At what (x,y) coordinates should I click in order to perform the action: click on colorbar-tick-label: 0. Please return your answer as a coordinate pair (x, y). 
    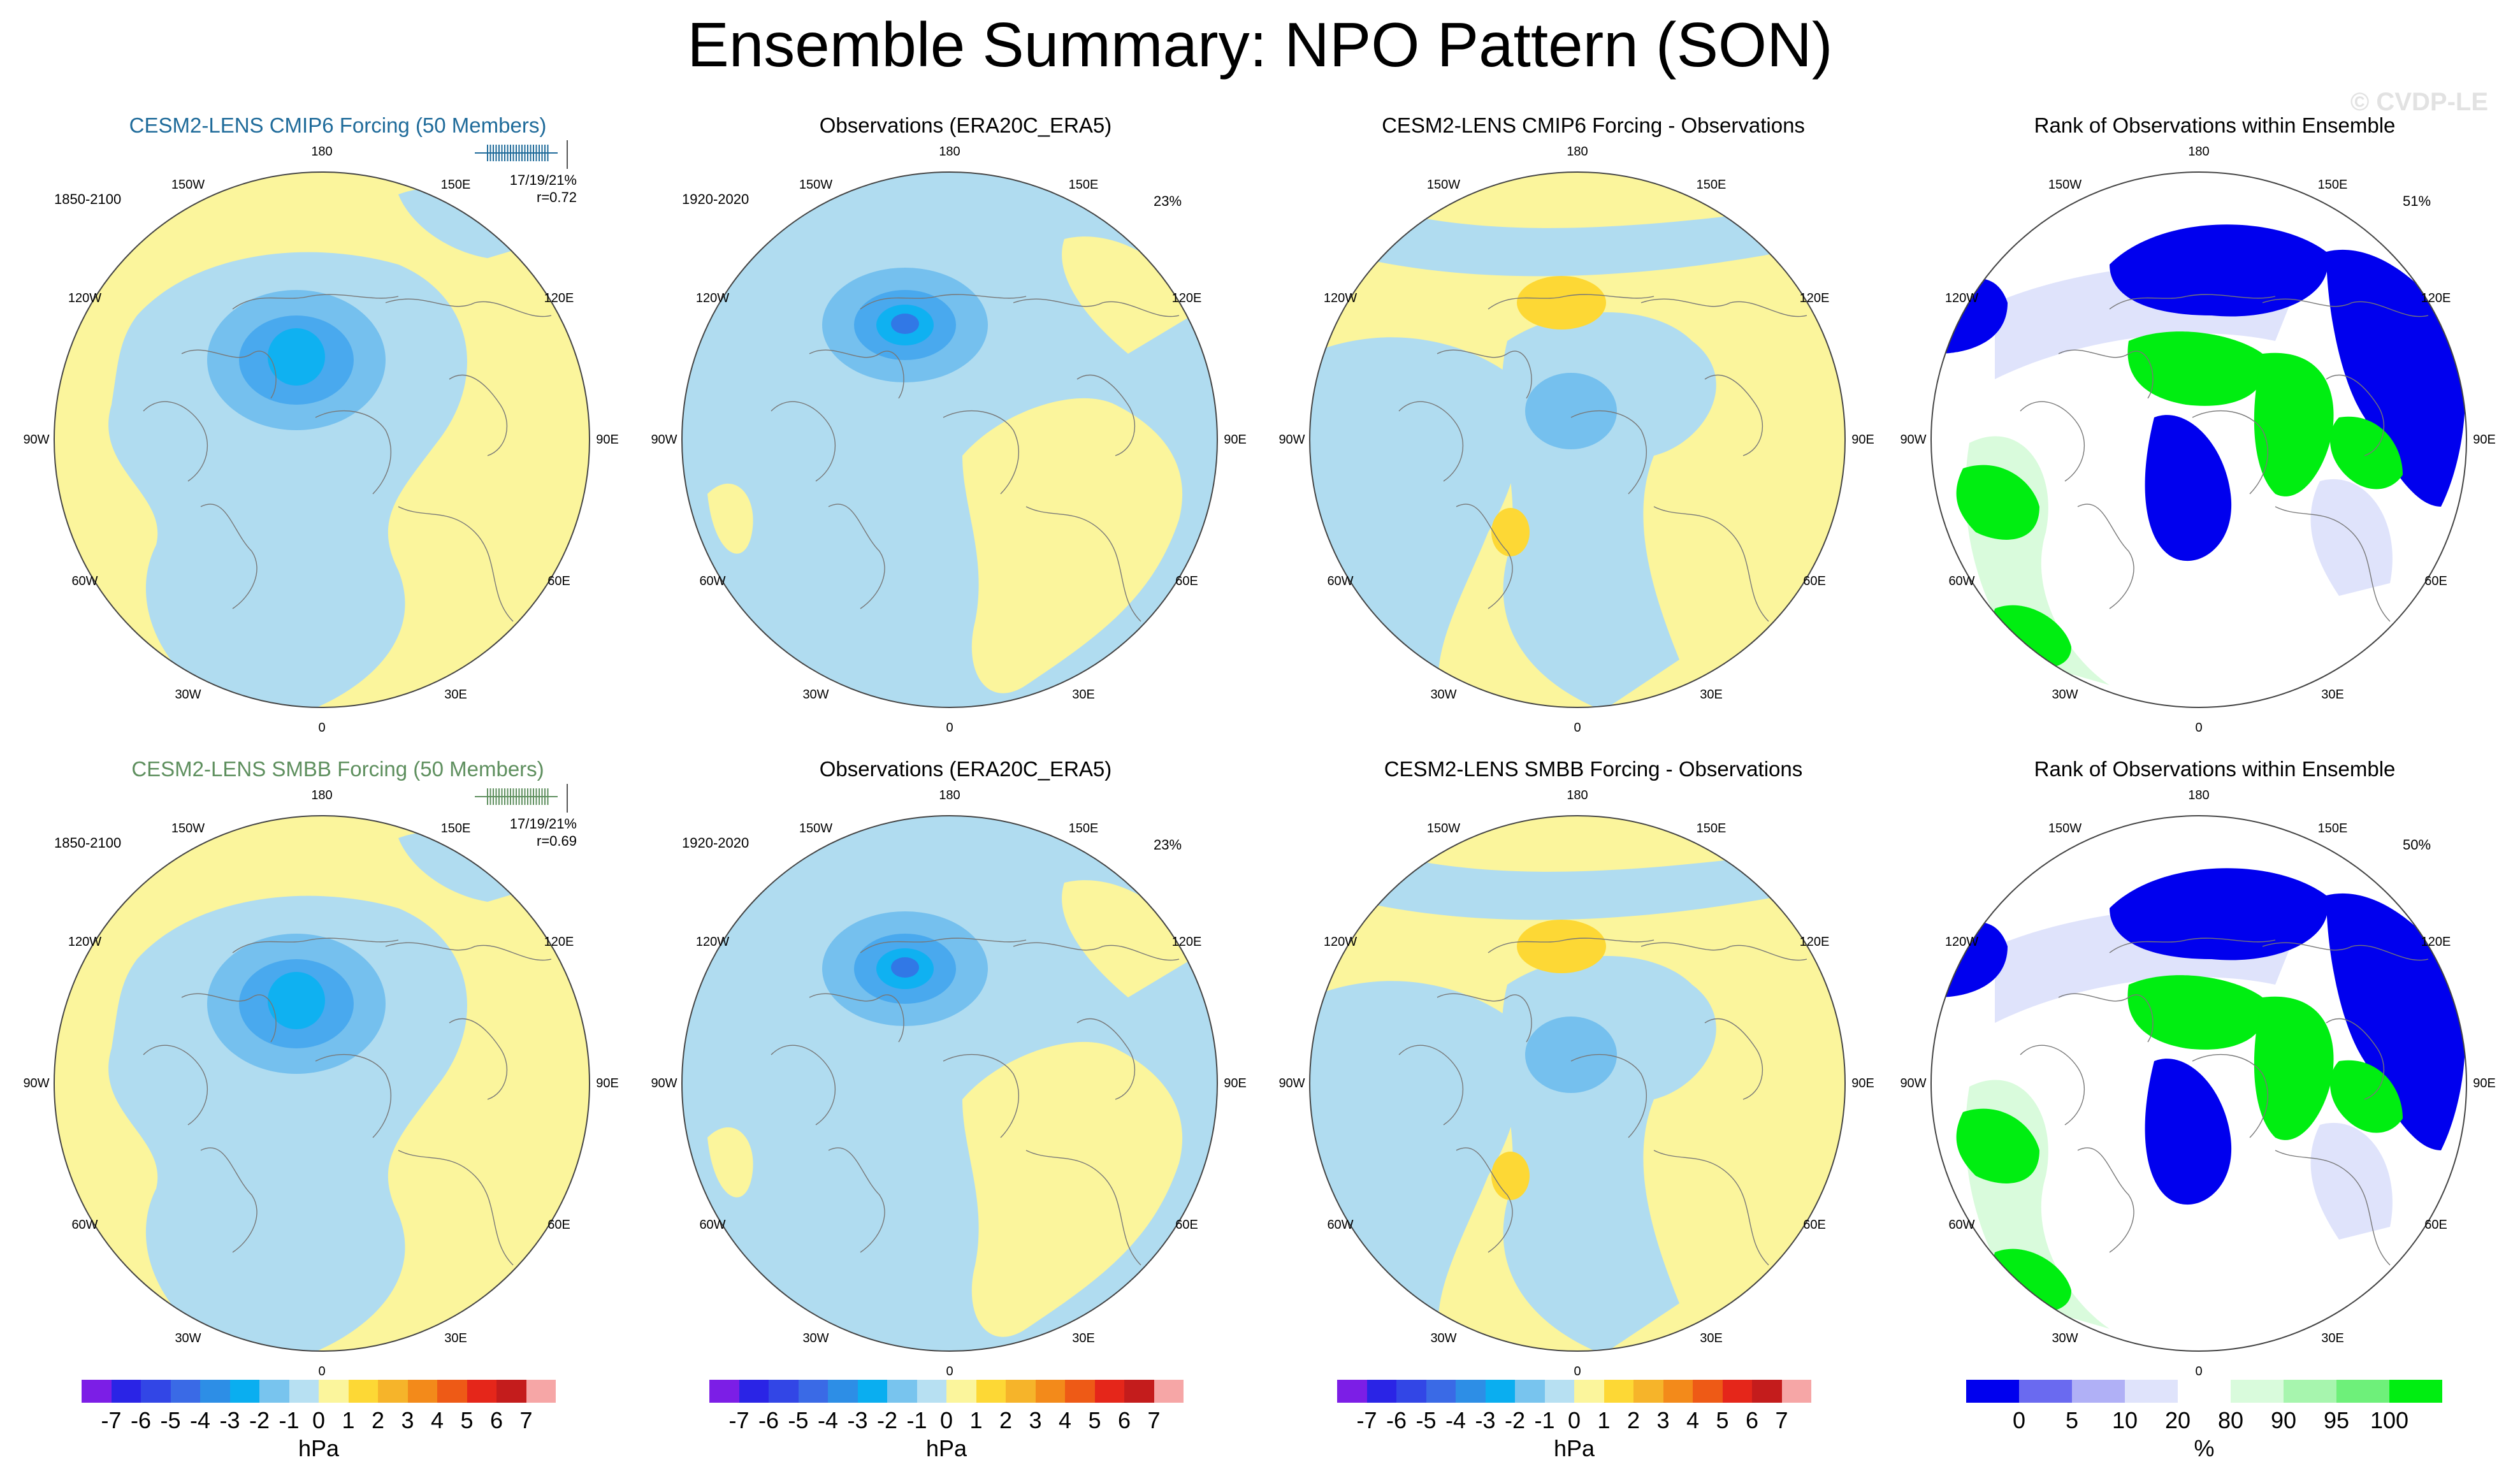
    Looking at the image, I should click on (2019, 1420).